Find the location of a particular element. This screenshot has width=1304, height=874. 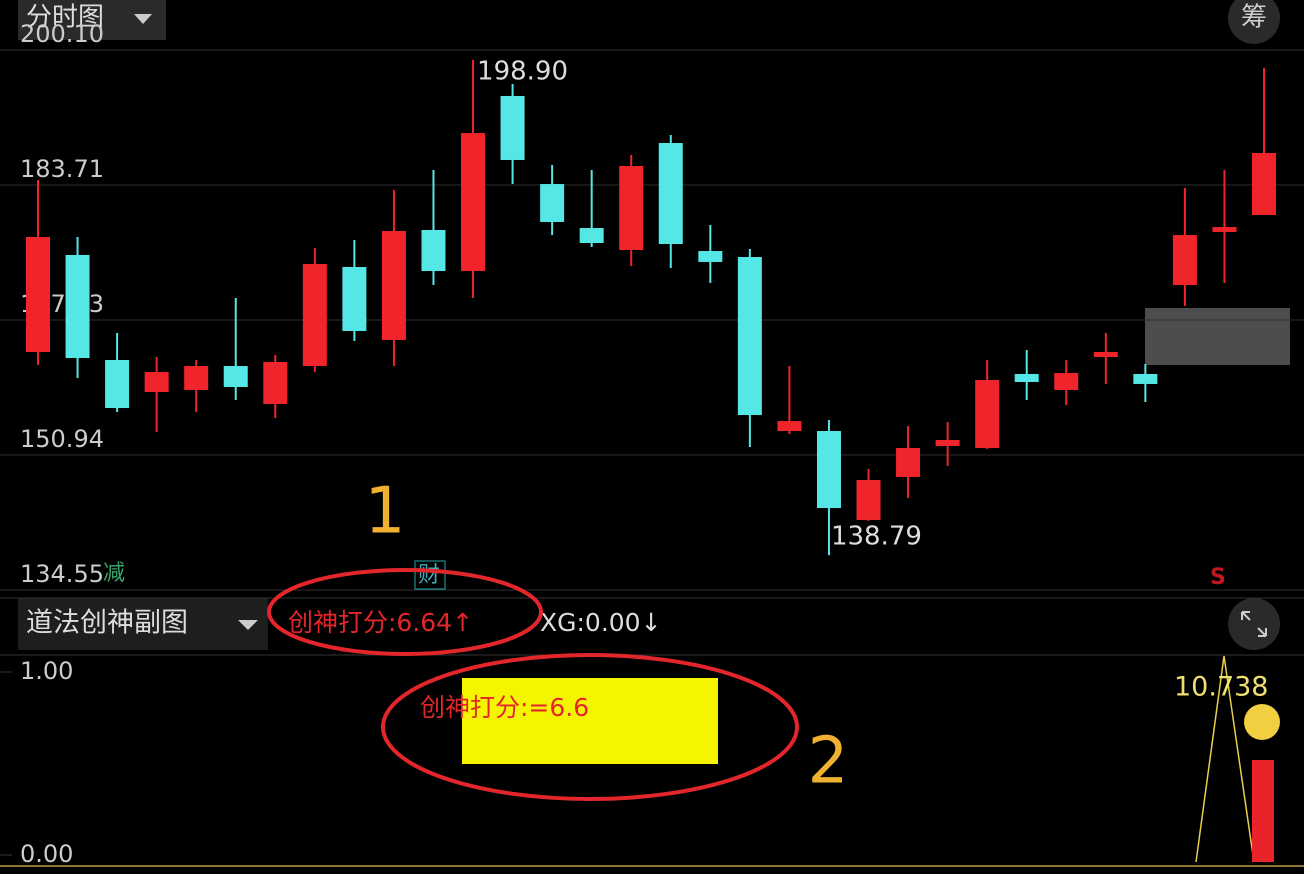

score-box is located at coordinates (590, 721).